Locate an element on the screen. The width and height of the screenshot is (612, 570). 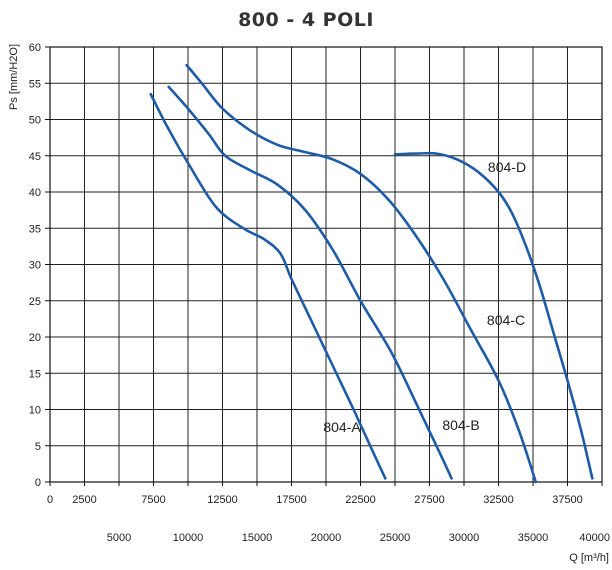
y-tick-label: 60 is located at coordinates (35, 48).